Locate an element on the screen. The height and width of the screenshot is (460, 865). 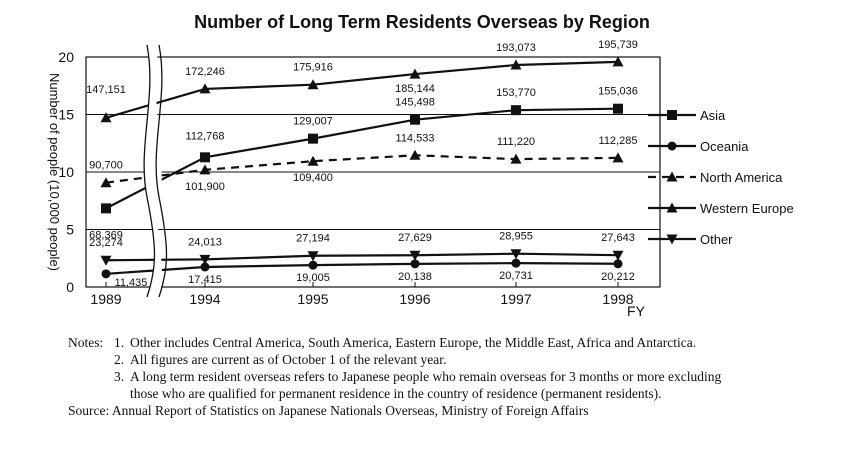
data-label-oceania-1998: 20,212 is located at coordinates (618, 277).